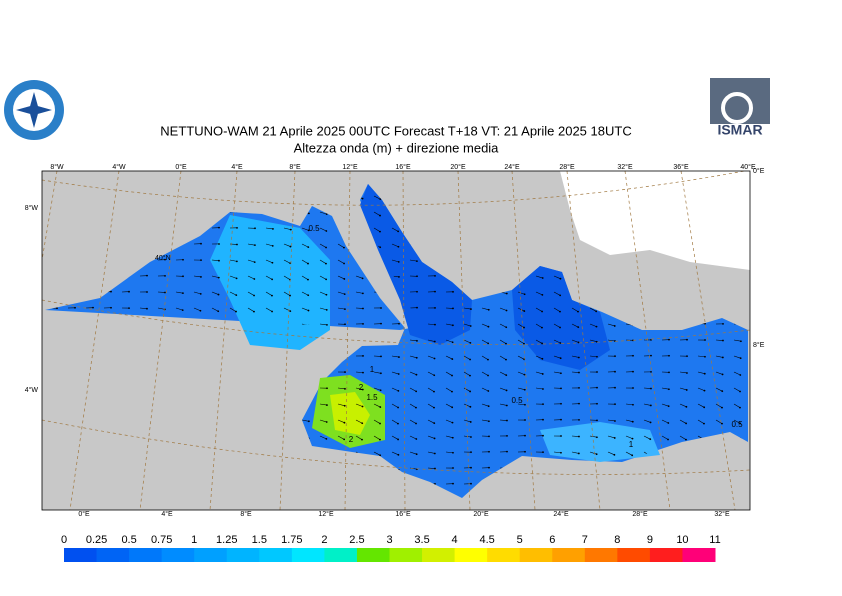 This screenshot has height=596, width=842. What do you see at coordinates (759, 171) in the screenshot?
I see `edge-label: 0°E` at bounding box center [759, 171].